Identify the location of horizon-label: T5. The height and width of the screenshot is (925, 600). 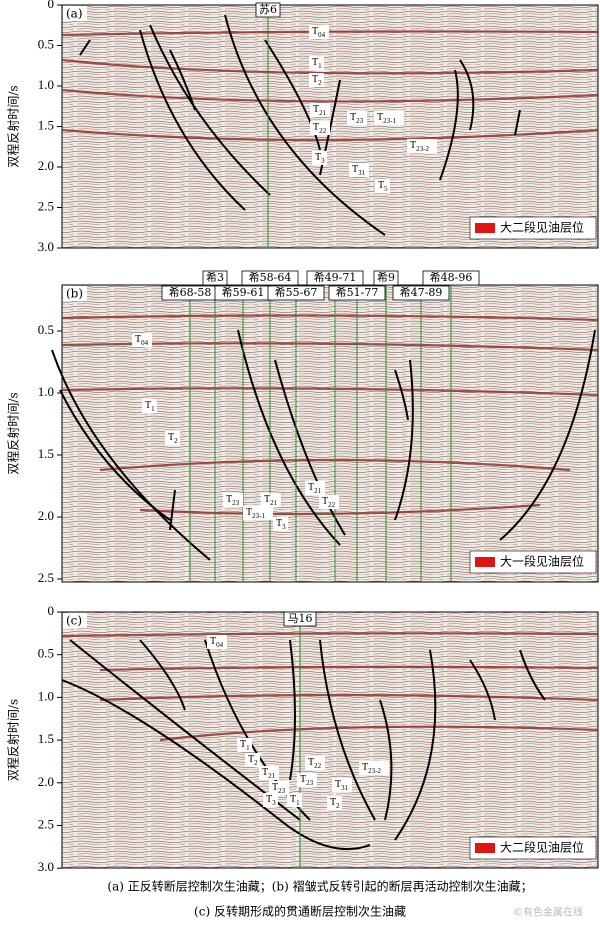
(383, 186).